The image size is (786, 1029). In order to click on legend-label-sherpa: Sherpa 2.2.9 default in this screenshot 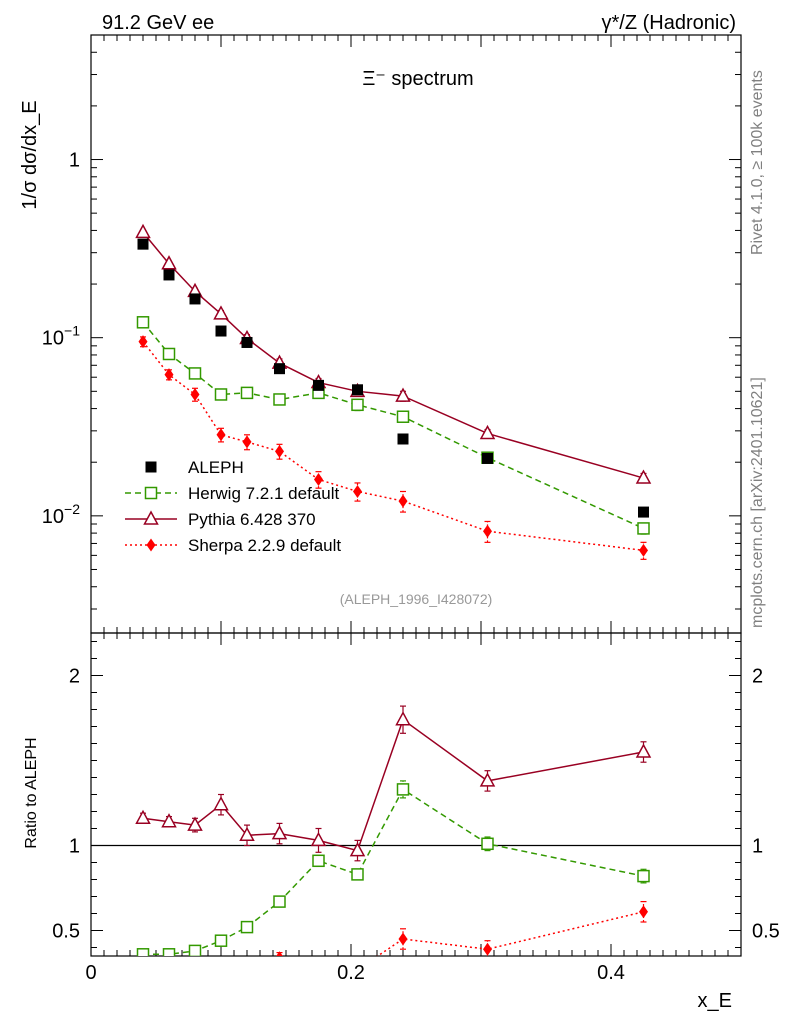, I will do `click(264, 545)`.